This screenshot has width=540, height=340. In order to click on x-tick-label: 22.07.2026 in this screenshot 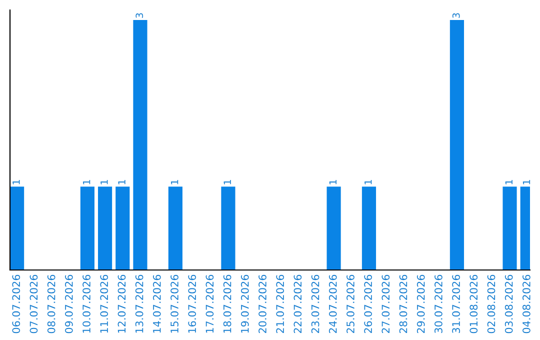, I will do `click(298, 304)`.